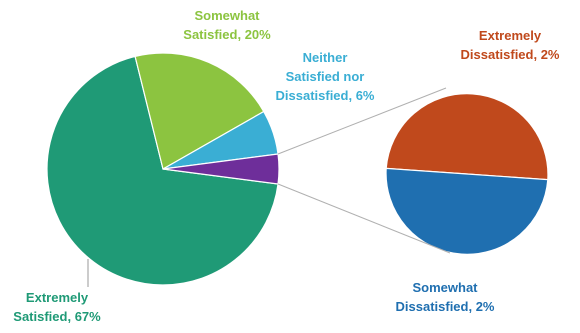 The image size is (580, 333). What do you see at coordinates (227, 34) in the screenshot?
I see `label-line: Satisfied, 20%` at bounding box center [227, 34].